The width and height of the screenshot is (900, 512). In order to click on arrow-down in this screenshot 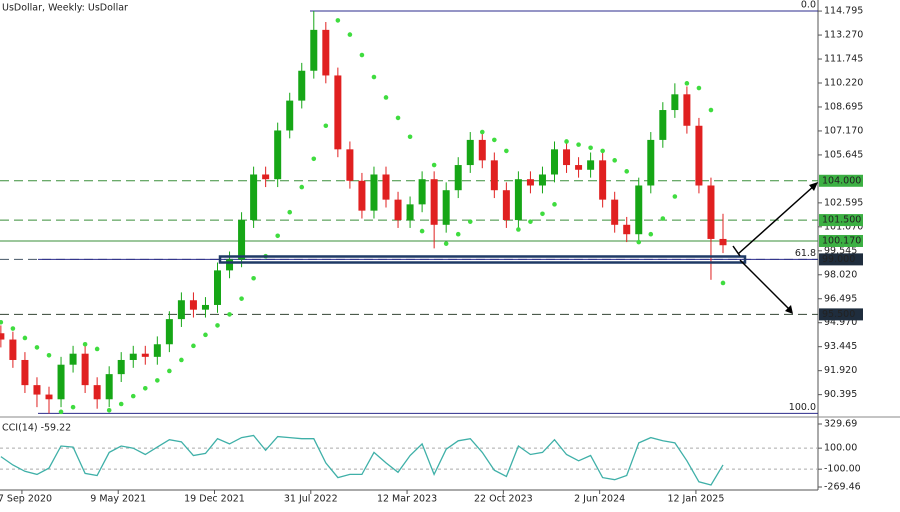, I will do `click(765, 285)`.